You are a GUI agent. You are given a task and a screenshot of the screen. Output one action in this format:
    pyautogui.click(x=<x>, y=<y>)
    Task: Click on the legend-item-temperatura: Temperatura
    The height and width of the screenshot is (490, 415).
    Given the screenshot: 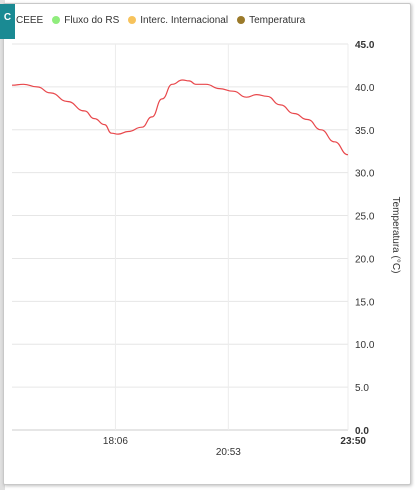 What is the action you would take?
    pyautogui.click(x=271, y=20)
    